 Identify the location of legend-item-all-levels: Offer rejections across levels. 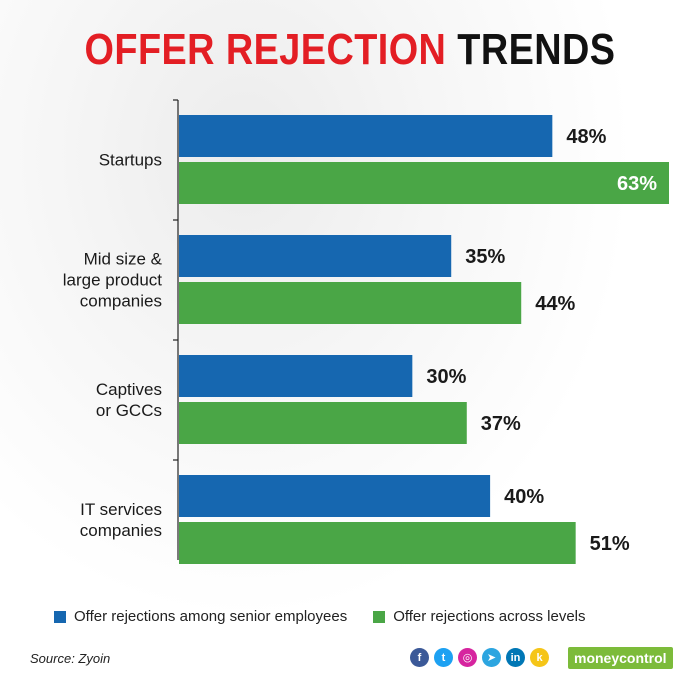
(479, 616).